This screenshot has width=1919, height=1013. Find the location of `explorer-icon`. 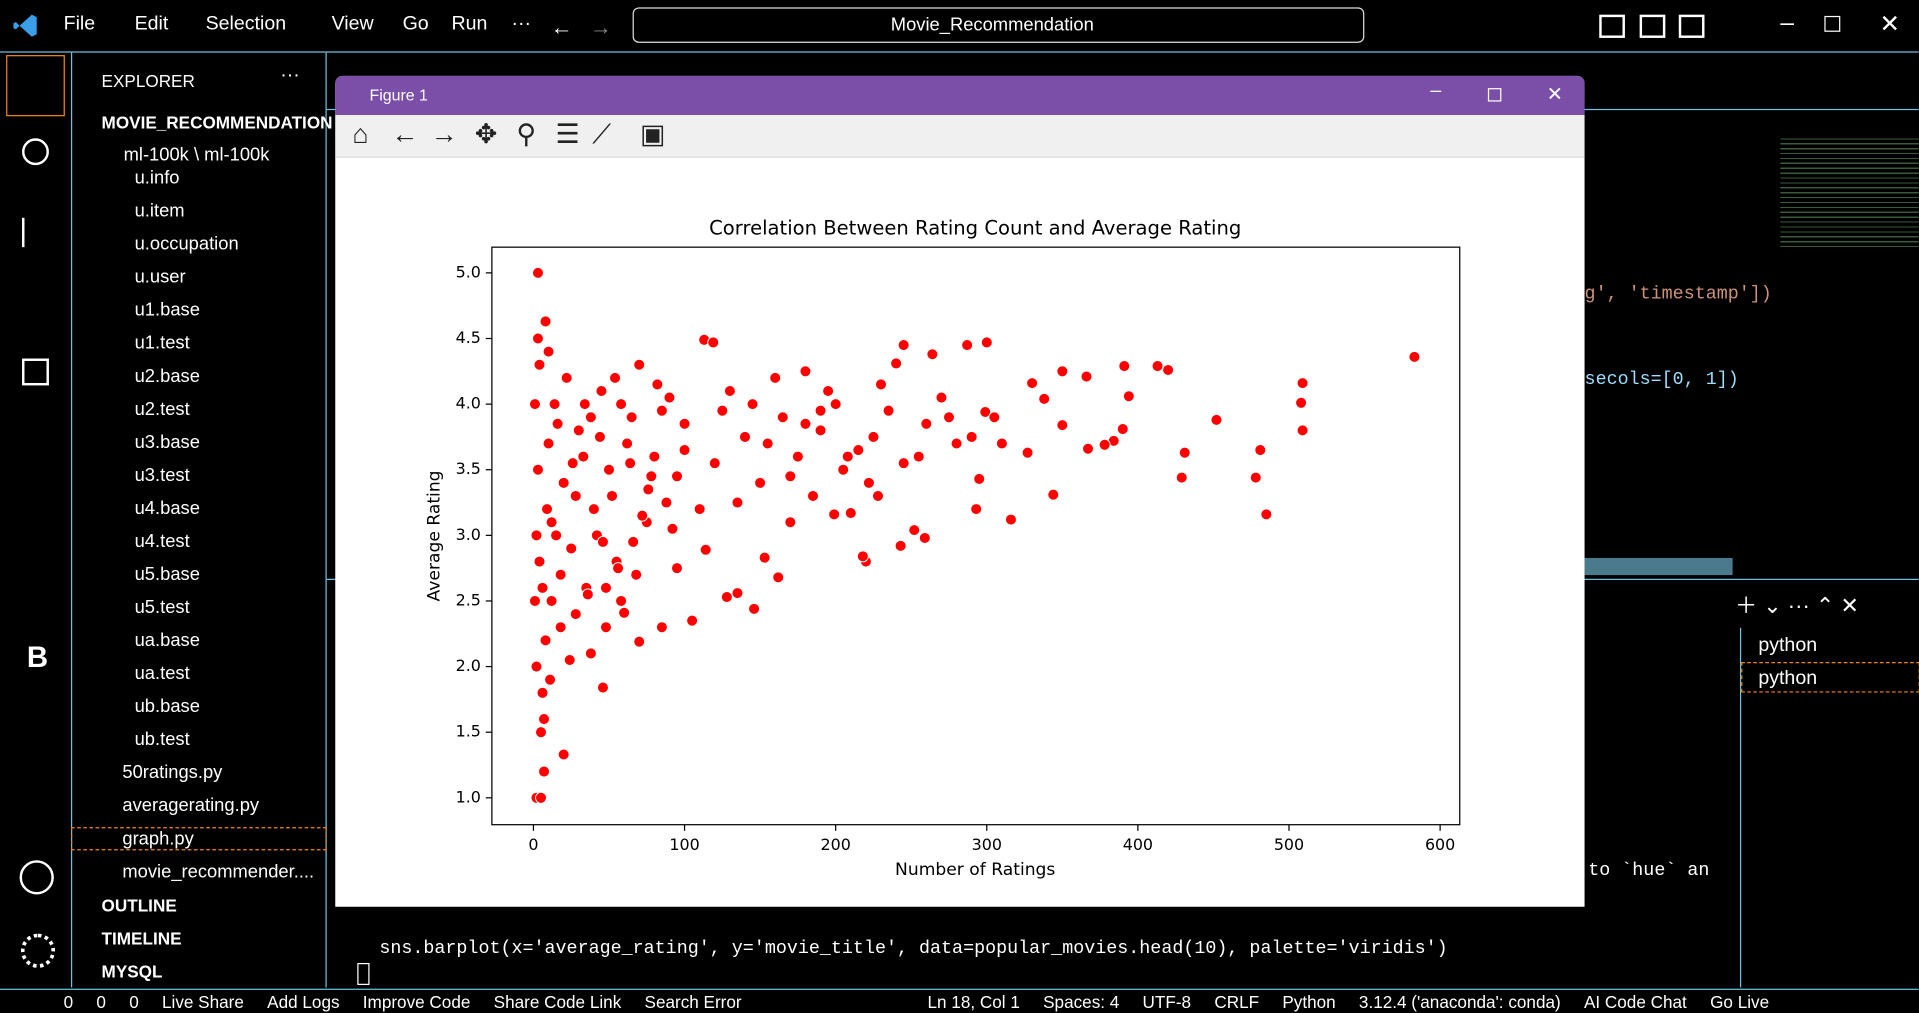

explorer-icon is located at coordinates (35, 86).